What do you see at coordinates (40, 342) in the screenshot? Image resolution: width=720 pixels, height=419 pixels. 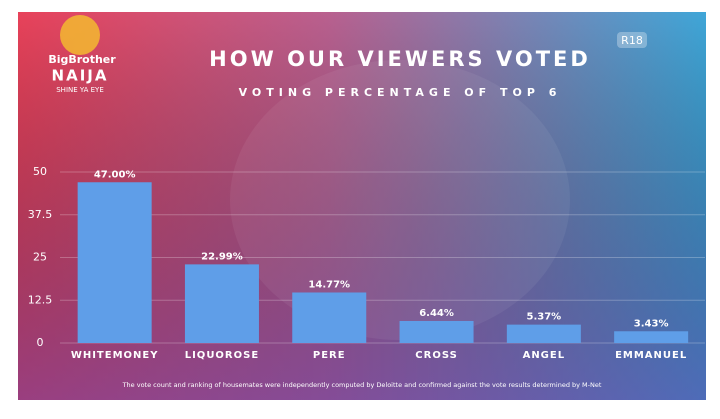 I see `y-tick-label: 0` at bounding box center [40, 342].